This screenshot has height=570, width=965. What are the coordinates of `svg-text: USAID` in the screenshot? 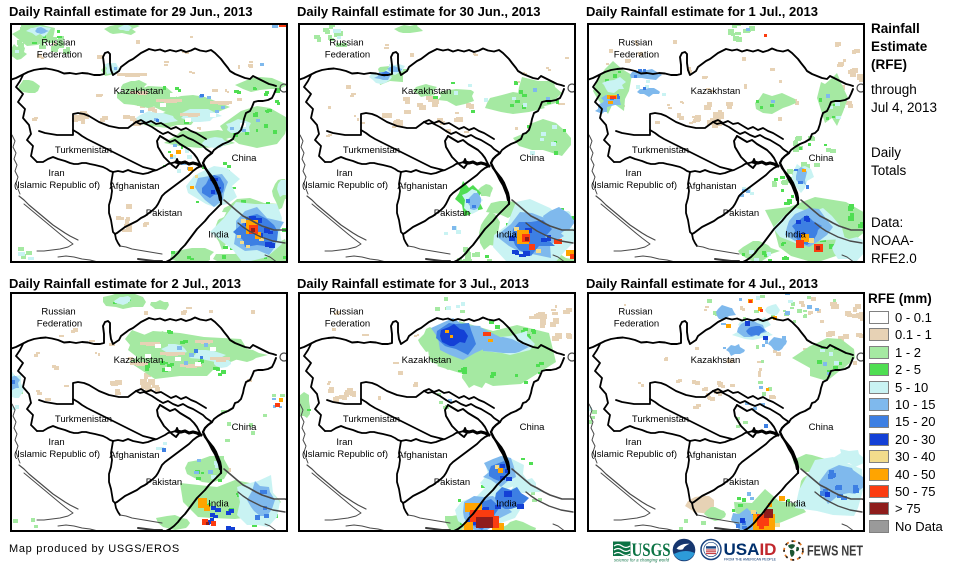 It's located at (750, 550).